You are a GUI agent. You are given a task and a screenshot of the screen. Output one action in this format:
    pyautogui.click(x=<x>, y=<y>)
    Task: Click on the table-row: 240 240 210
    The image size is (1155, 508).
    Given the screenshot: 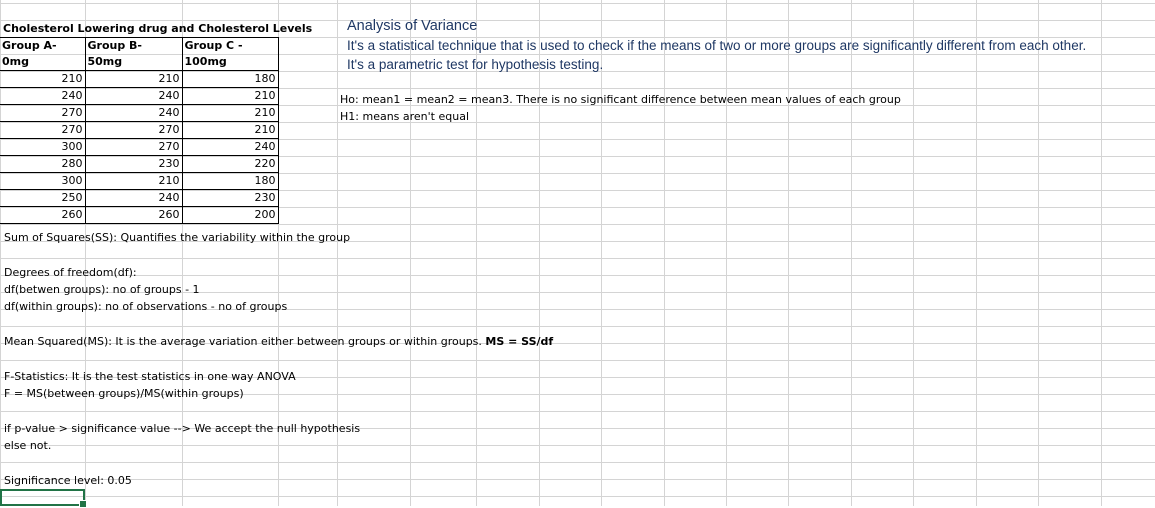 What is the action you would take?
    pyautogui.click(x=139, y=96)
    